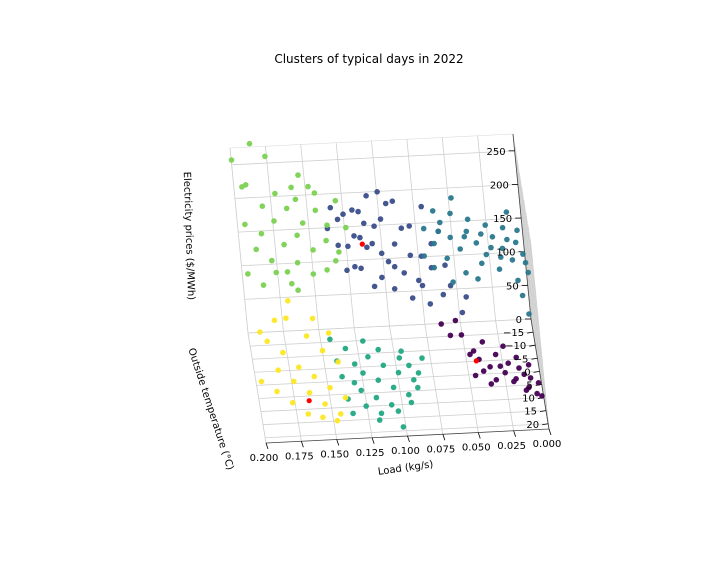  What do you see at coordinates (550, 432) in the screenshot?
I see `x-tick` at bounding box center [550, 432].